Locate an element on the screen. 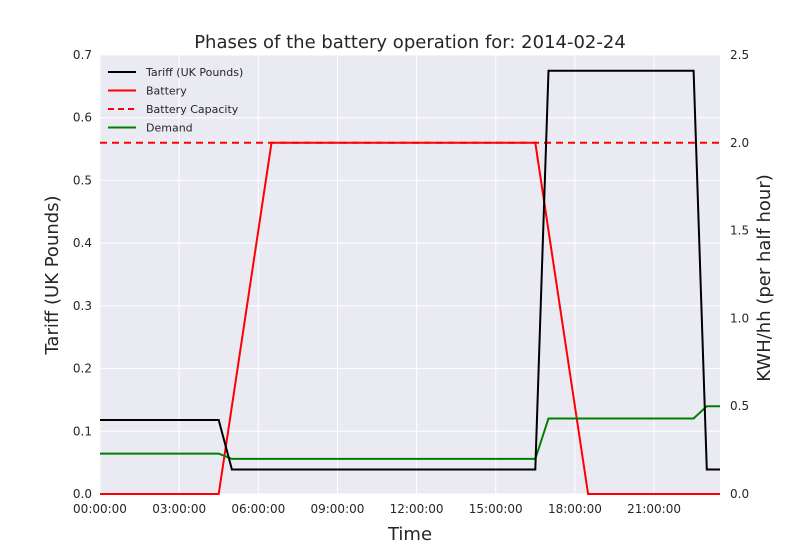 This screenshot has width=800, height=554. legend-label: Demand is located at coordinates (169, 128).